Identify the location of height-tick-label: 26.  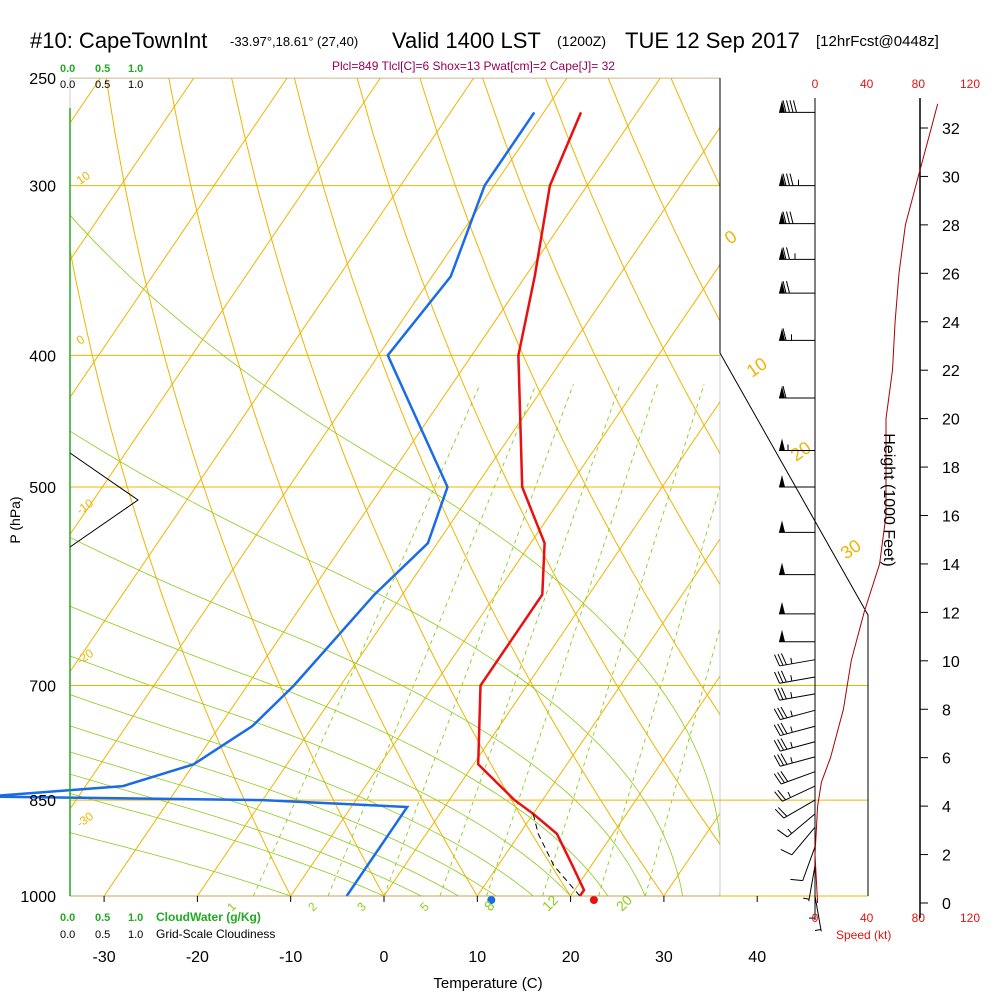
(951, 274).